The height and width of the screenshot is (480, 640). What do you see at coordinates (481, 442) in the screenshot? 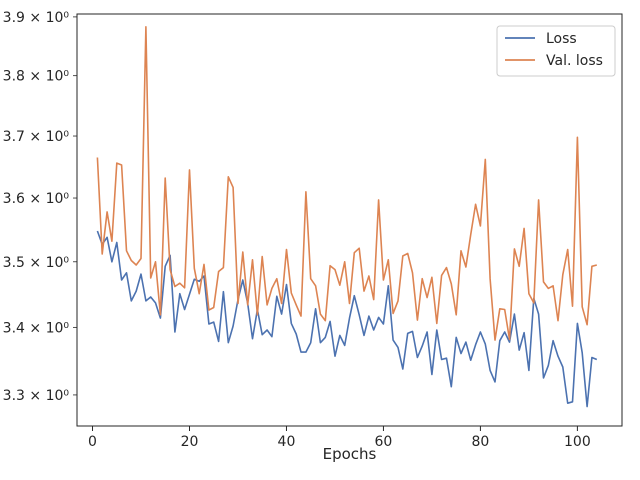
I see `x-tick-label: 80` at bounding box center [481, 442].